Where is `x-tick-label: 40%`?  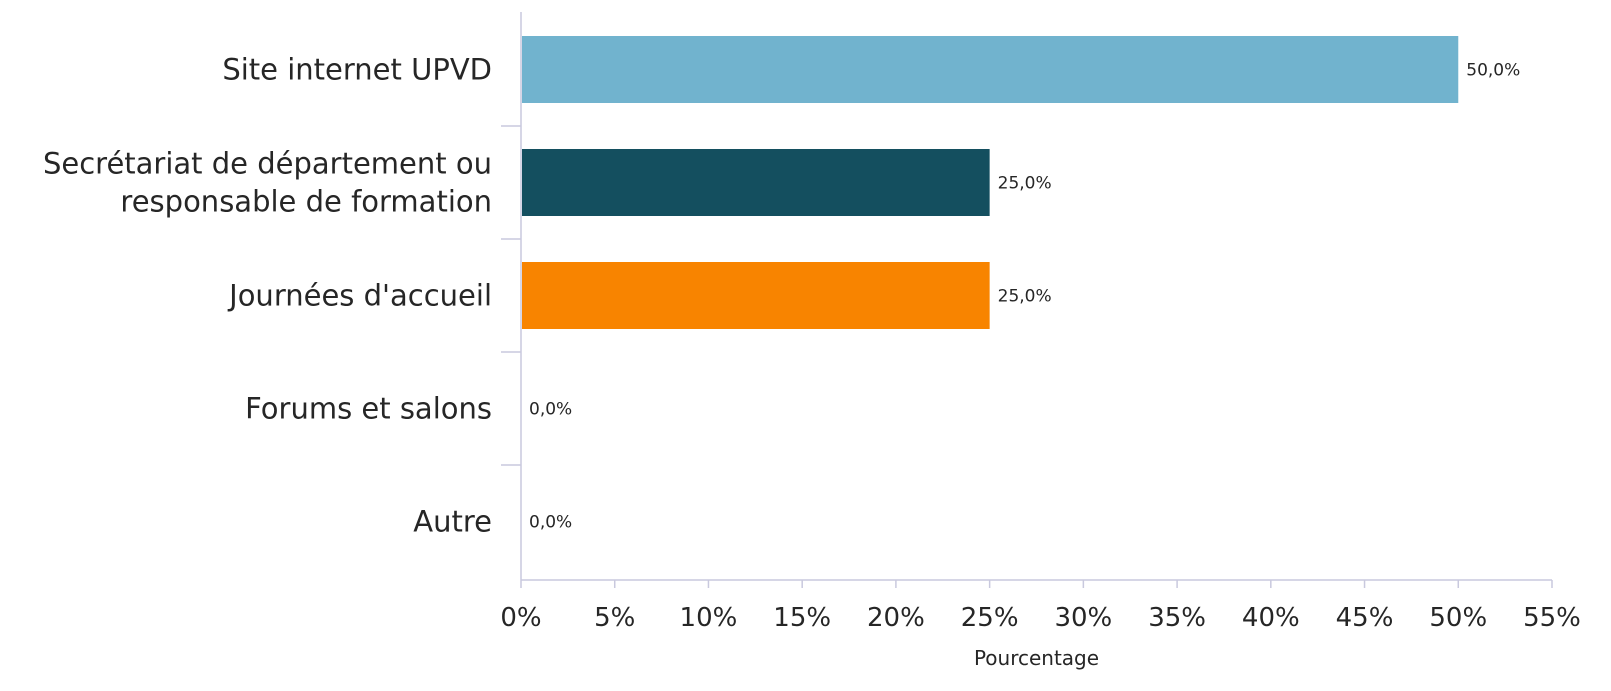
x-tick-label: 40% is located at coordinates (1271, 618).